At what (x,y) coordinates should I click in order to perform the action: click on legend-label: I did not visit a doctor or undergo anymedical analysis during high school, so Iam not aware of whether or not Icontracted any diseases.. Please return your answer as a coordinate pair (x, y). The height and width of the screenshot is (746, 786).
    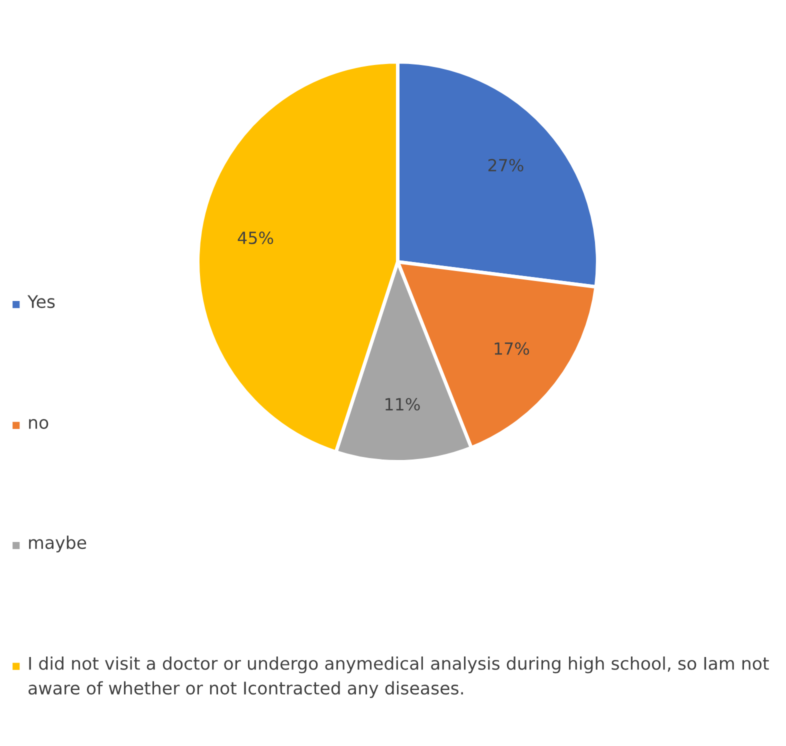
    Looking at the image, I should click on (398, 677).